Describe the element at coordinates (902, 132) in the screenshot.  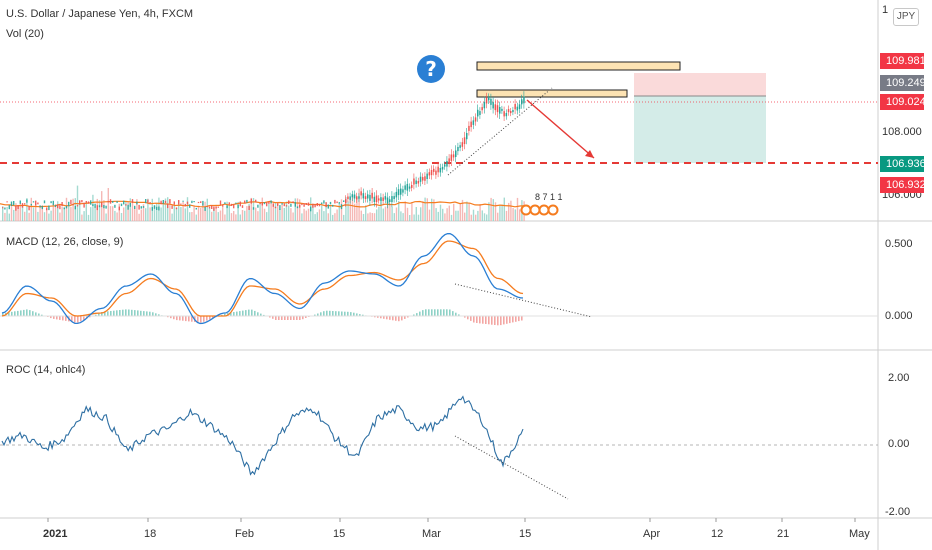
I see `price-axis-tick: 108.000` at that location.